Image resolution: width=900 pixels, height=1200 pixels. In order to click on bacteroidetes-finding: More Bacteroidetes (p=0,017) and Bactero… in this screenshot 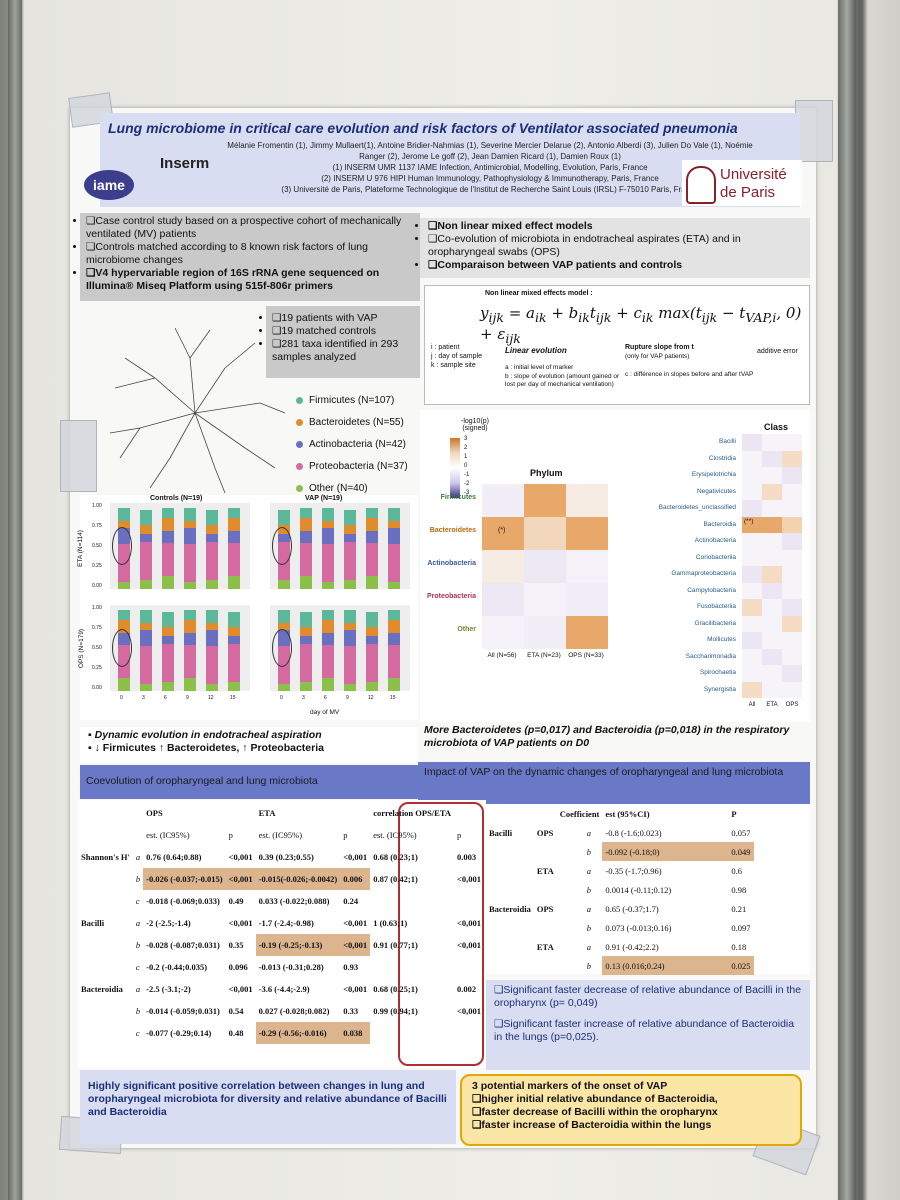, I will do `click(607, 736)`.